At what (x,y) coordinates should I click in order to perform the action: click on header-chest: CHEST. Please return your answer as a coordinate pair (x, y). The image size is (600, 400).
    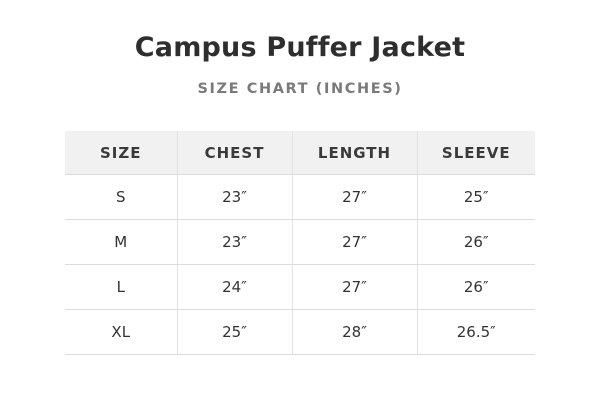
    Looking at the image, I should click on (235, 153).